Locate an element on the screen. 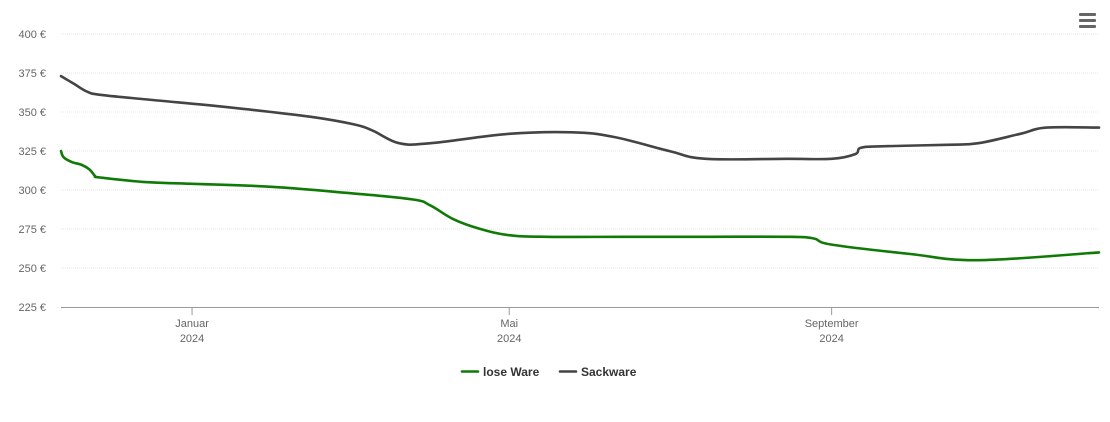  y-tick-label: 350 € is located at coordinates (32, 113).